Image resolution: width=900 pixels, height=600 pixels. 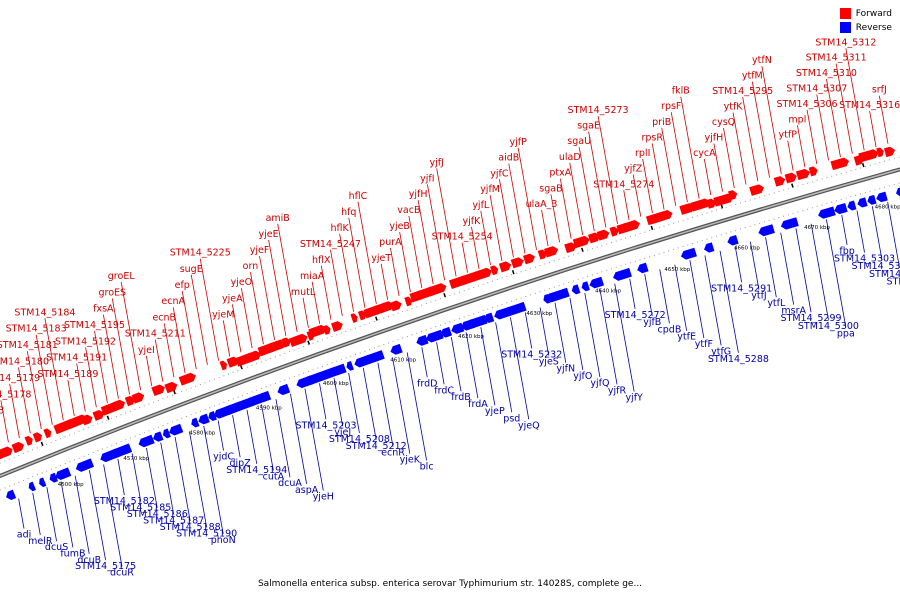 What do you see at coordinates (358, 196) in the screenshot?
I see `gene-label: hflC` at bounding box center [358, 196].